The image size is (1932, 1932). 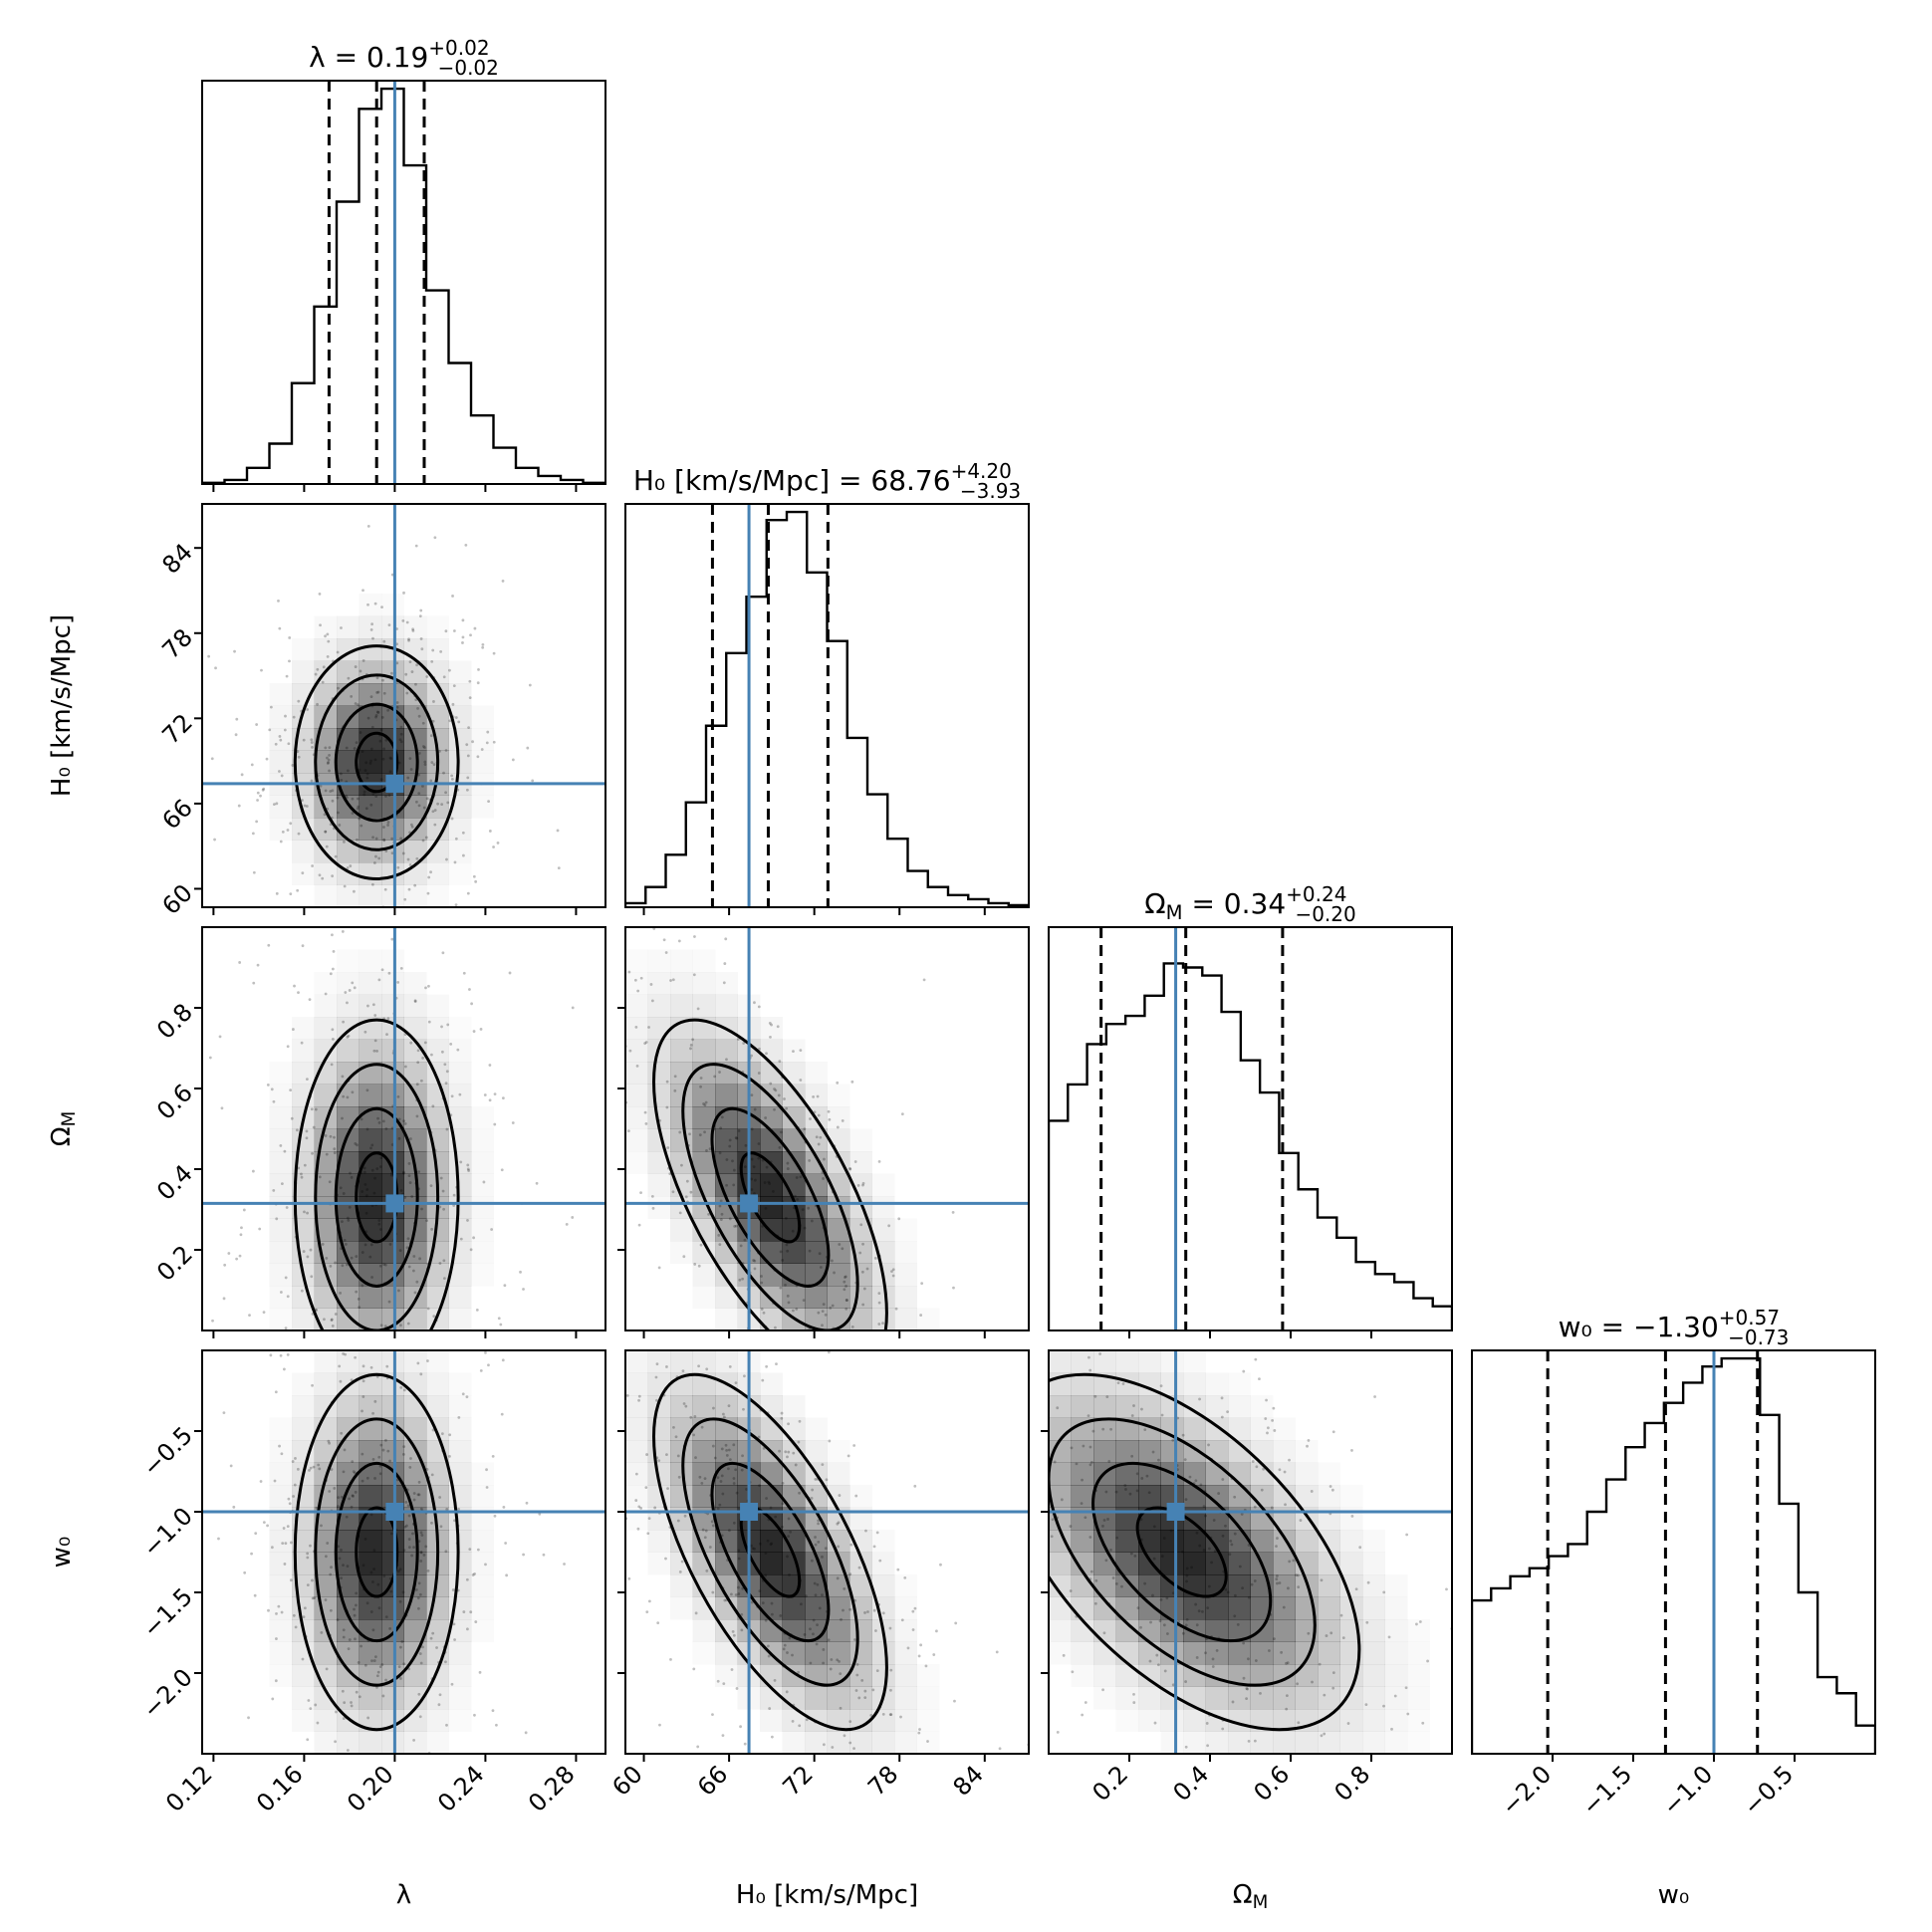 What do you see at coordinates (370, 1789) in the screenshot?
I see `x-tick-label: 0.20` at bounding box center [370, 1789].